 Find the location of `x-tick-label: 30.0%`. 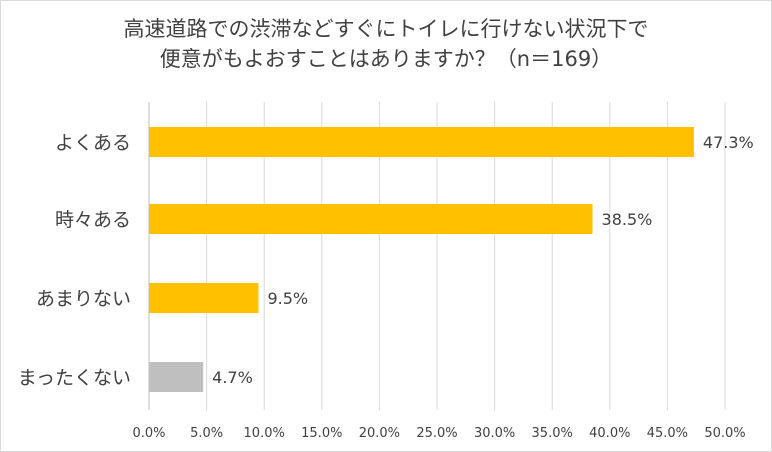

x-tick-label: 30.0% is located at coordinates (494, 433).